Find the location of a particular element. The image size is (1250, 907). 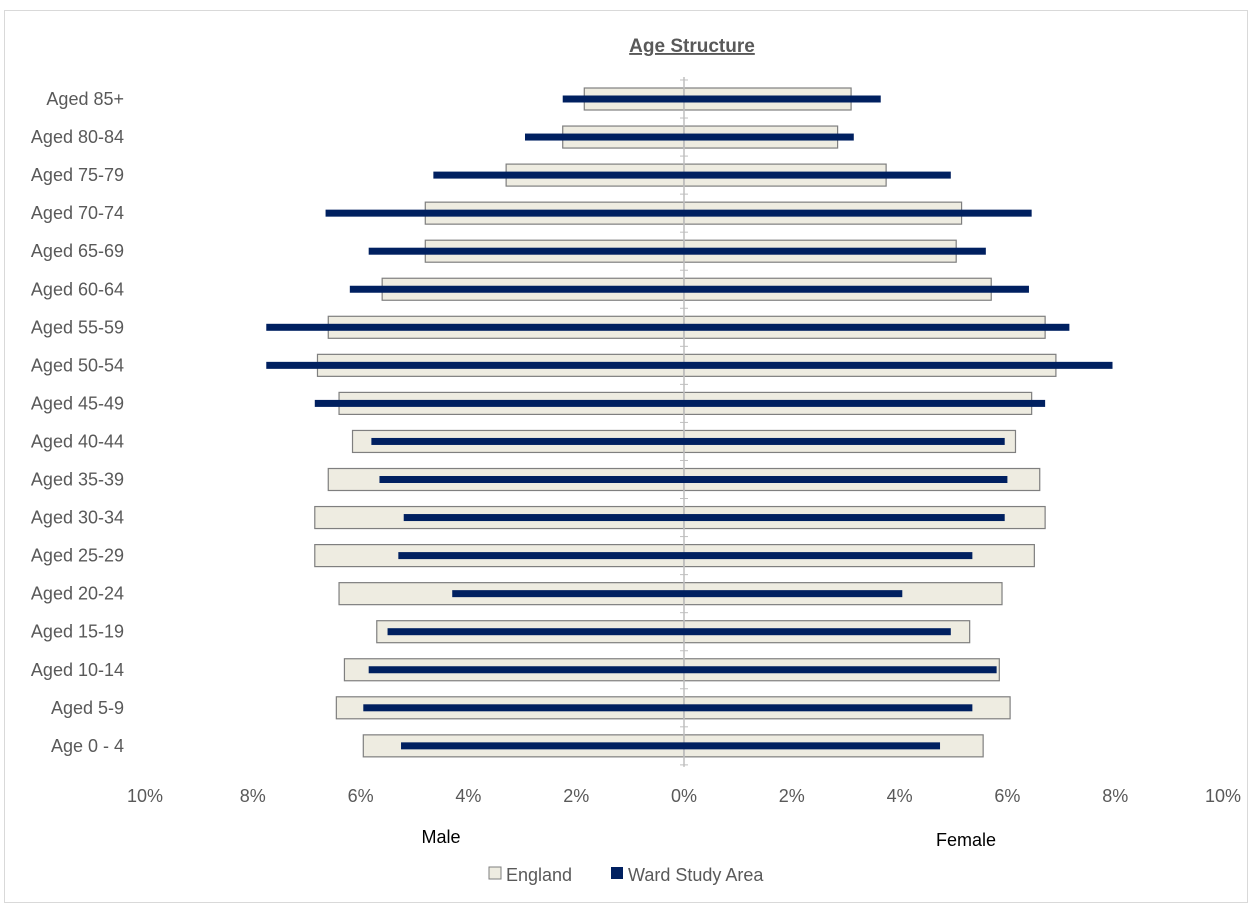

category-label: Aged 60-64 is located at coordinates (77, 289).